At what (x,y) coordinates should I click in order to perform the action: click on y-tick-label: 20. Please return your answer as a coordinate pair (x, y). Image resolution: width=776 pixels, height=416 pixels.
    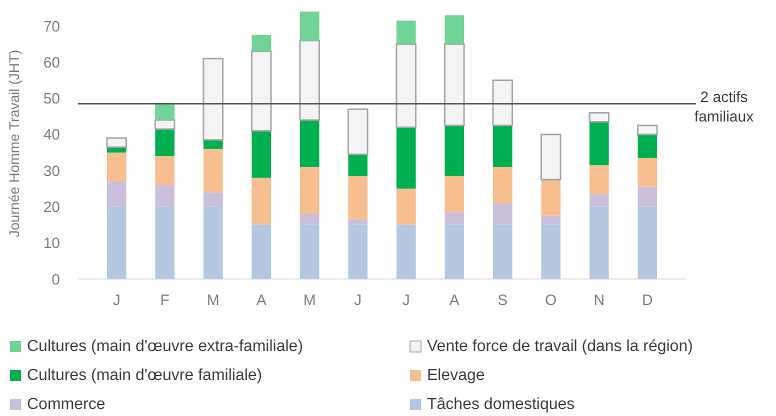
    Looking at the image, I should click on (51, 207).